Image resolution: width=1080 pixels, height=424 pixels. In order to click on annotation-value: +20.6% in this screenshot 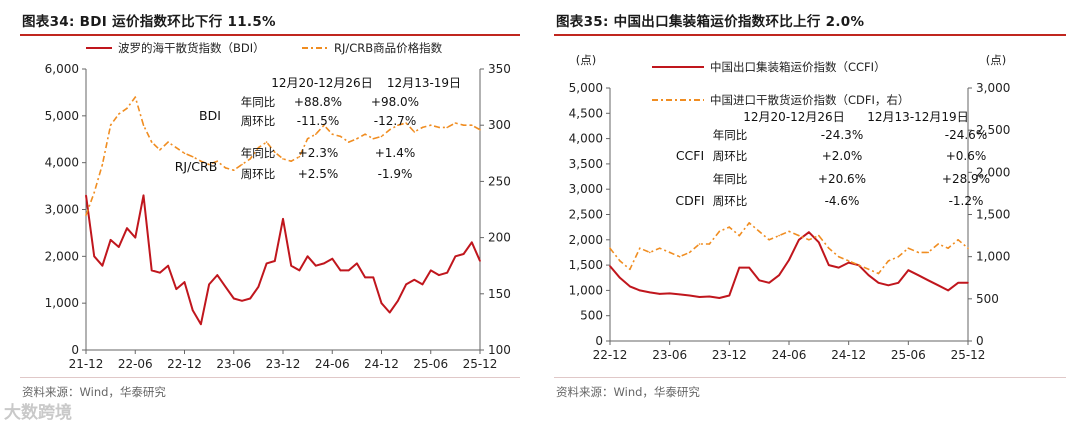, I will do `click(842, 179)`.